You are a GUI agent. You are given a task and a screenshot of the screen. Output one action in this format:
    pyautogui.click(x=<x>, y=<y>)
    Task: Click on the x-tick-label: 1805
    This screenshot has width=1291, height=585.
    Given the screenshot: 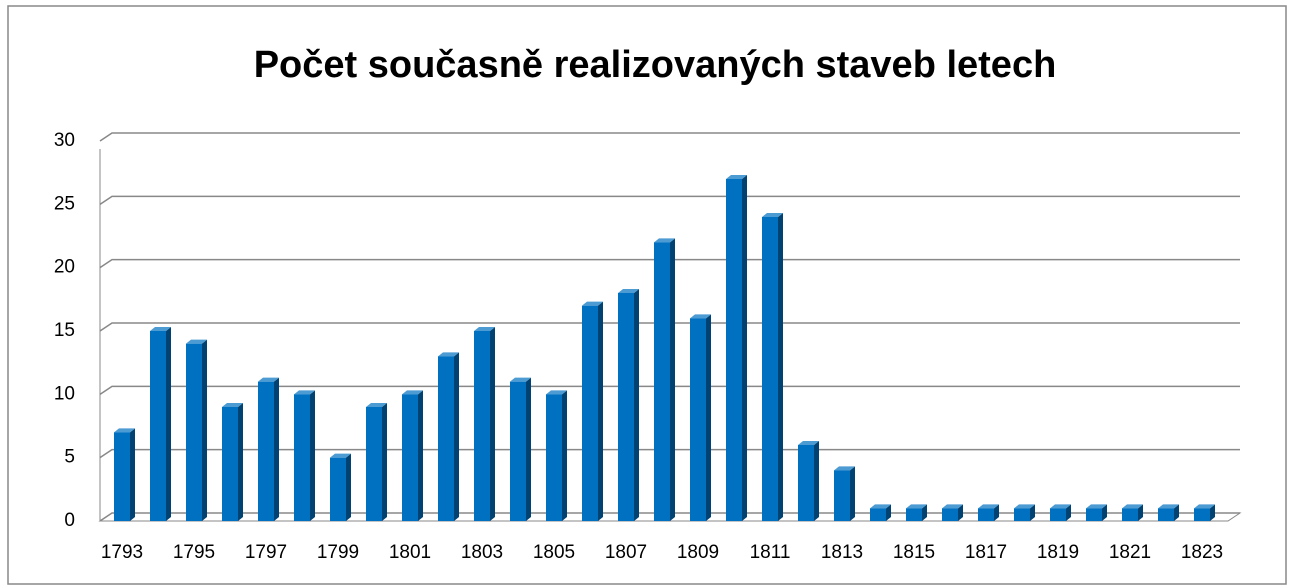 What is the action you would take?
    pyautogui.click(x=554, y=552)
    